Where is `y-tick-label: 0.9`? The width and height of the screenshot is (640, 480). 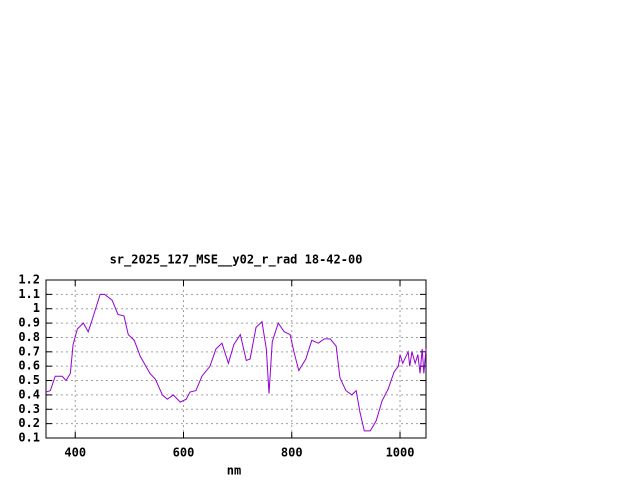
y-tick-label: 0.9 is located at coordinates (29, 323).